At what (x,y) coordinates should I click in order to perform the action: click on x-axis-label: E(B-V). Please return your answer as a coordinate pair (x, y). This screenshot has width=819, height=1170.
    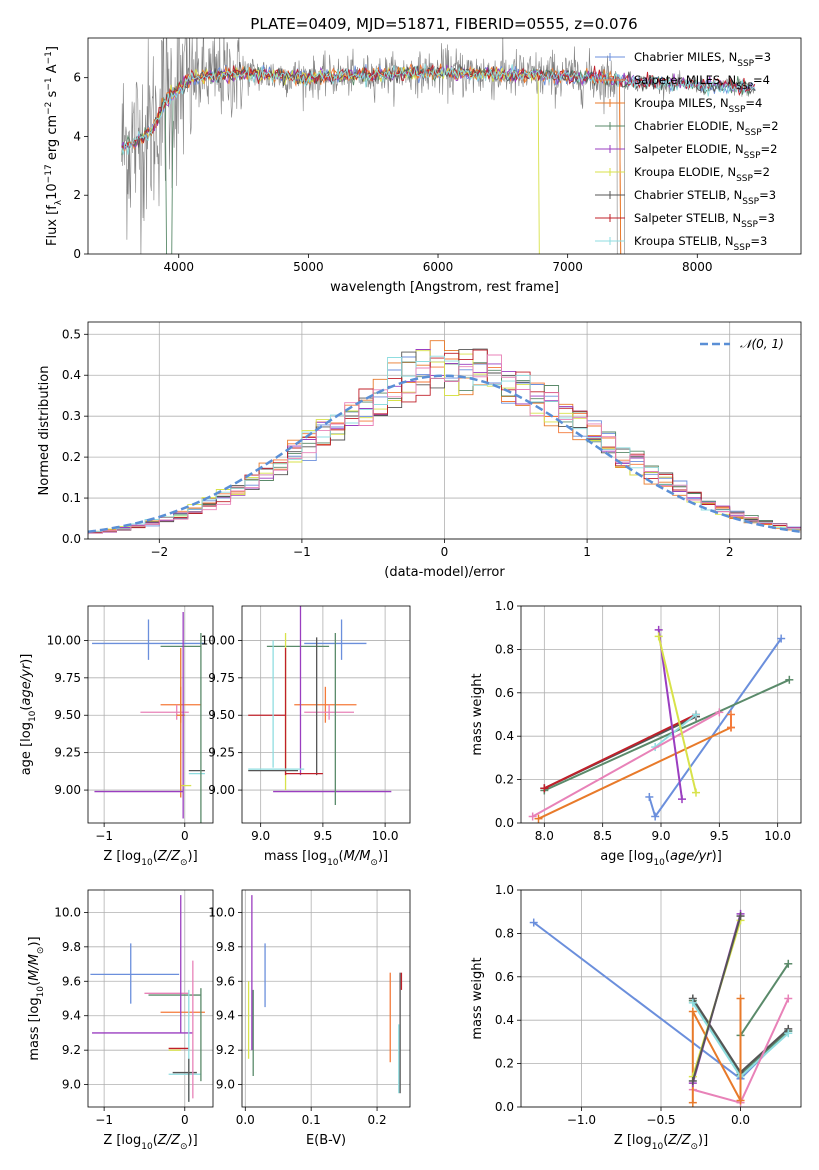
    Looking at the image, I should click on (326, 1140).